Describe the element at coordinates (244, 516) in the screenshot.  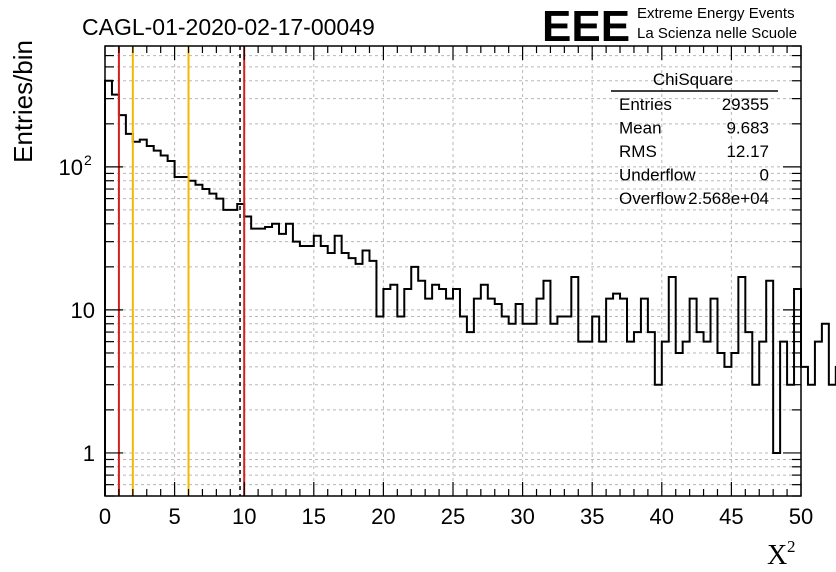
I see `x-tick-label: 10` at that location.